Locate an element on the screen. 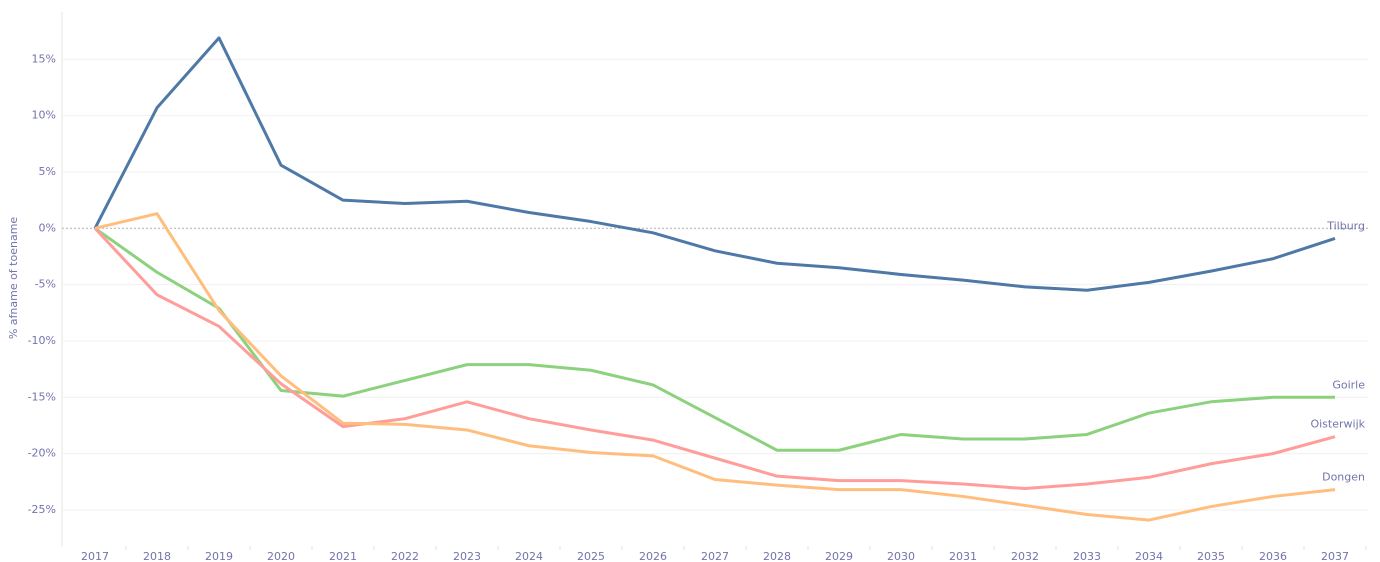 Image resolution: width=1380 pixels, height=562 pixels. x-tick-label: 2034 is located at coordinates (1149, 556).